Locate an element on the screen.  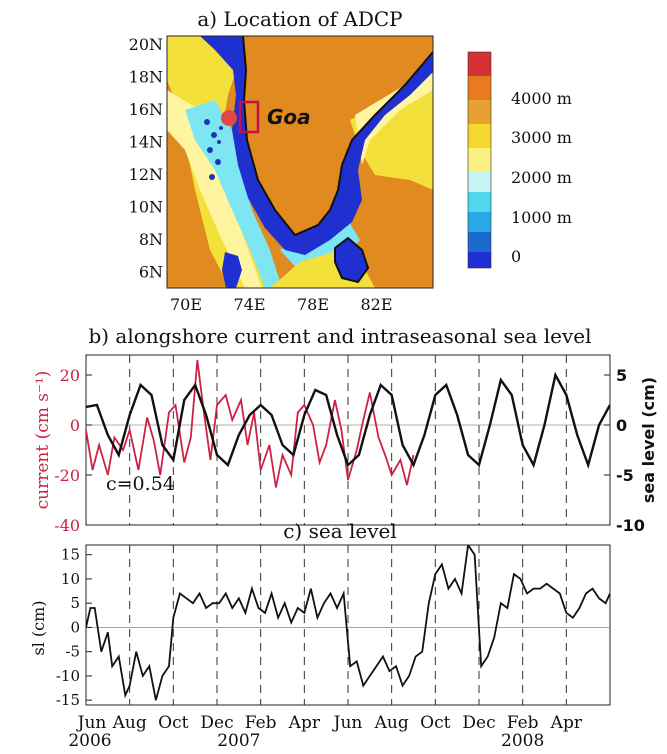
lat-tick-label: 8N is located at coordinates (151, 239).